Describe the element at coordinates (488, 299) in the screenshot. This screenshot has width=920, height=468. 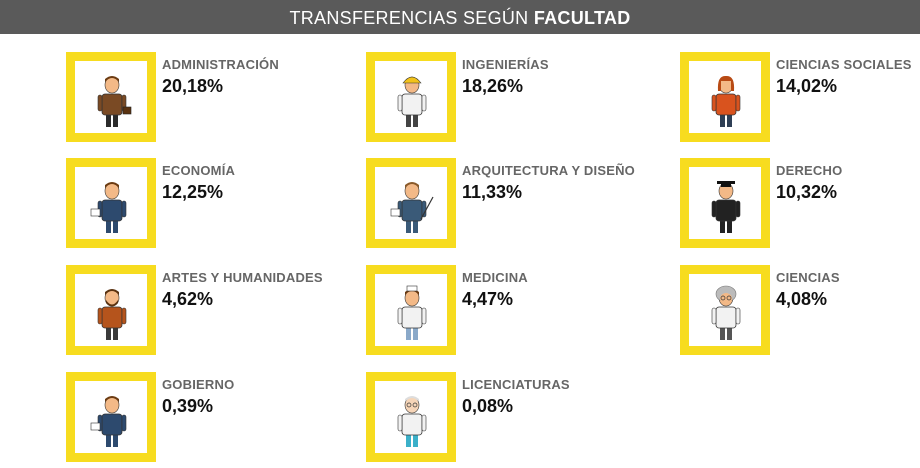
I see `faculty-value: 4,47%` at that location.